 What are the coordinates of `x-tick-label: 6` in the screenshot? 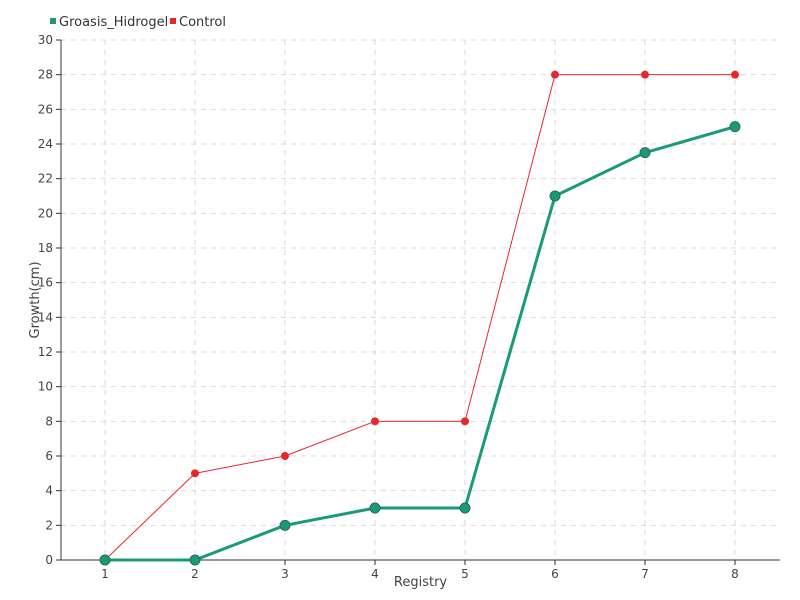 It's located at (555, 574).